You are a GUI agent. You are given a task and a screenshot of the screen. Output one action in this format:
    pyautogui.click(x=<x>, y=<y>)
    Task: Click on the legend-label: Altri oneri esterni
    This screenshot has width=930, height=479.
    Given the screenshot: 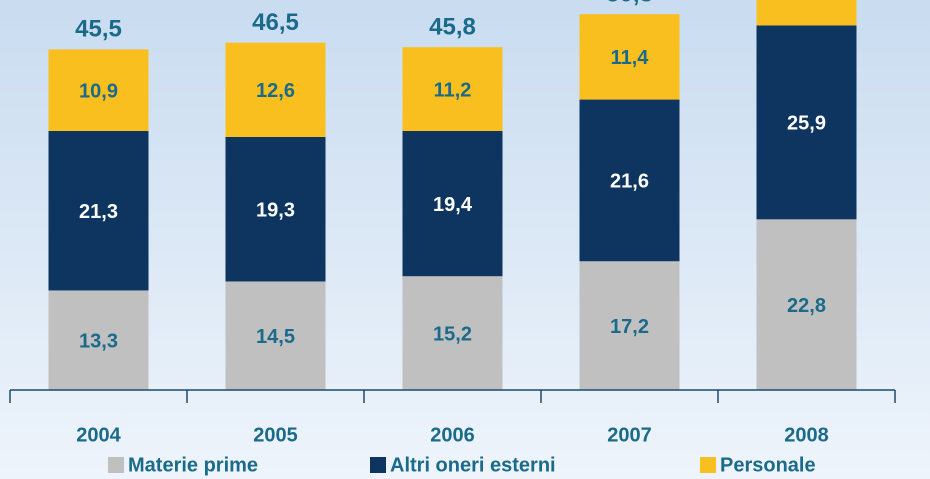 What is the action you would take?
    pyautogui.click(x=473, y=465)
    